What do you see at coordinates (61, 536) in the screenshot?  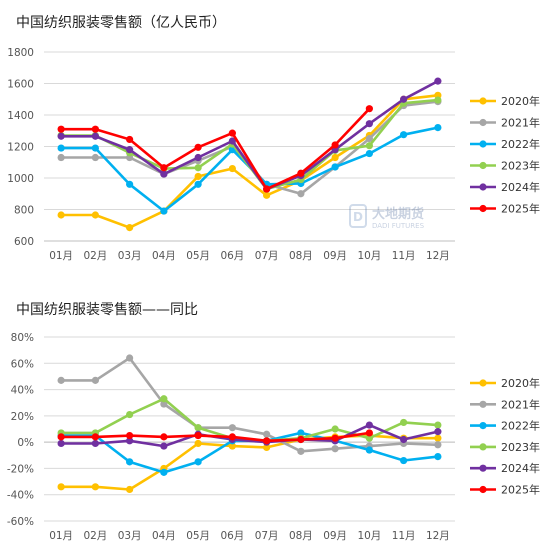 I see `x-tick-label: 01月` at bounding box center [61, 536].